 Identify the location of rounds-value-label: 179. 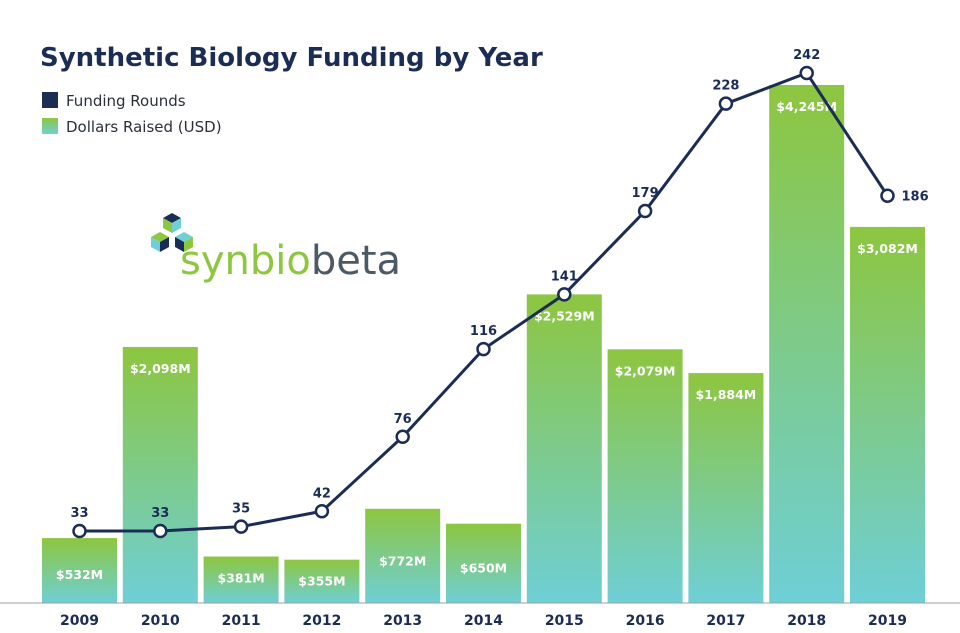
(645, 193).